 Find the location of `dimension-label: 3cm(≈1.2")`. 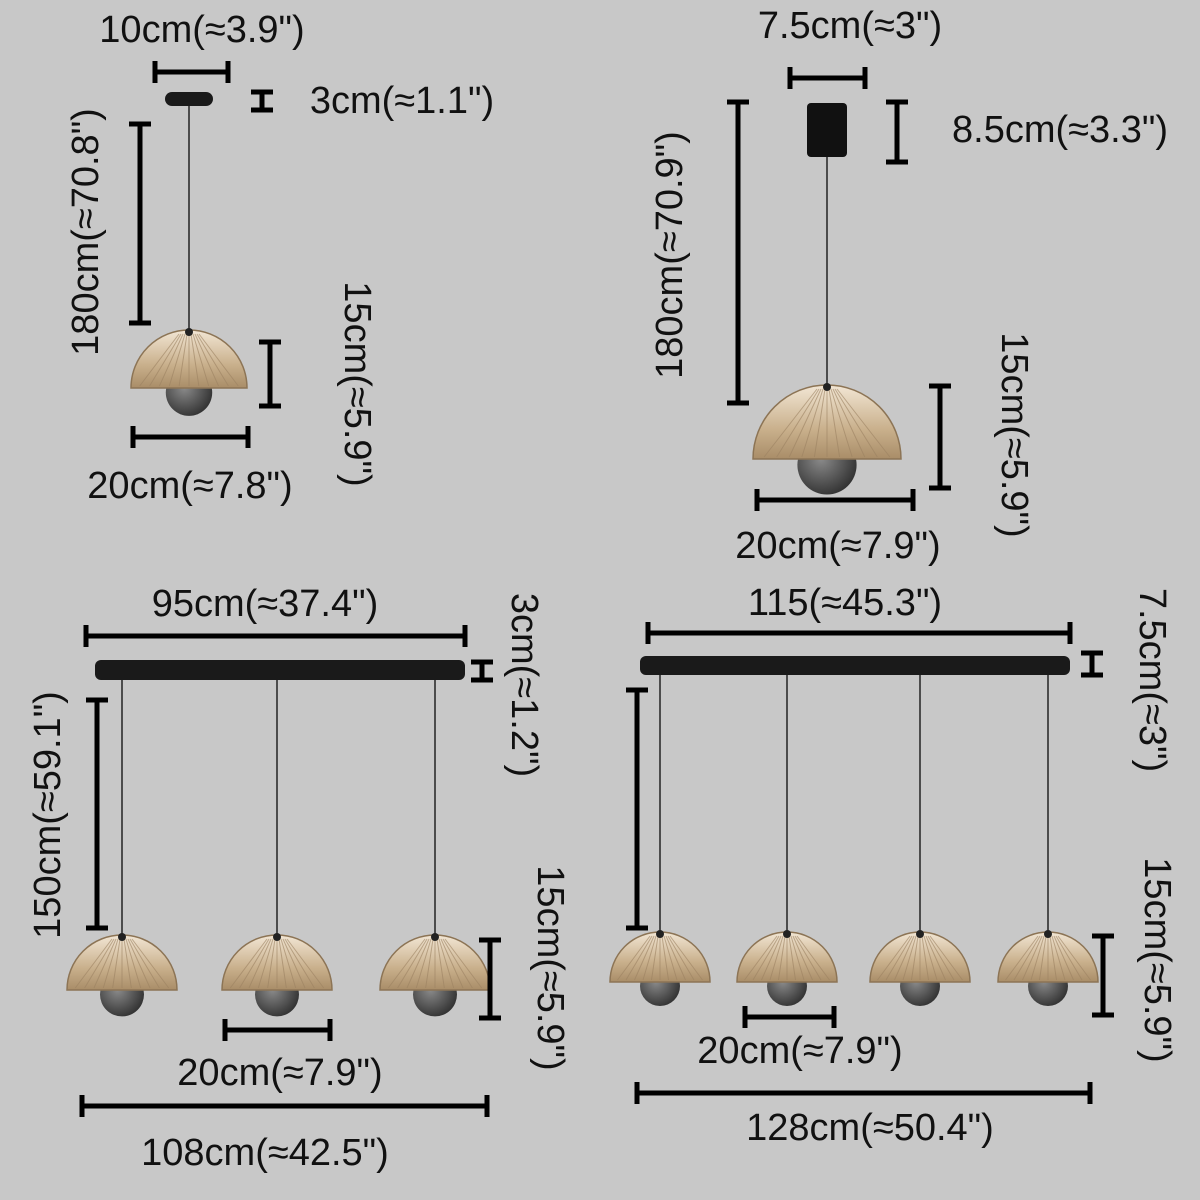

dimension-label: 3cm(≈1.2") is located at coordinates (524, 685).